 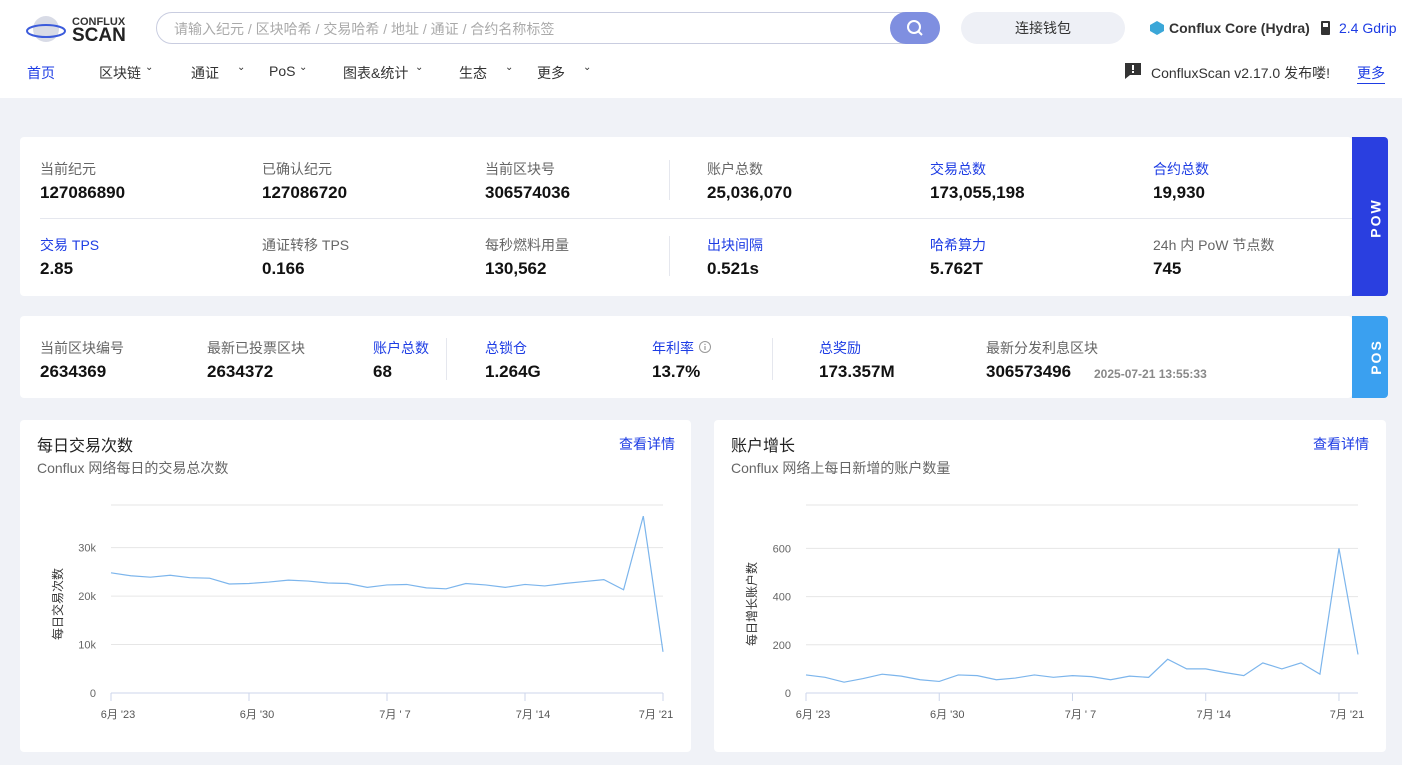 What do you see at coordinates (83, 192) in the screenshot?
I see `stat-value: 127086890` at bounding box center [83, 192].